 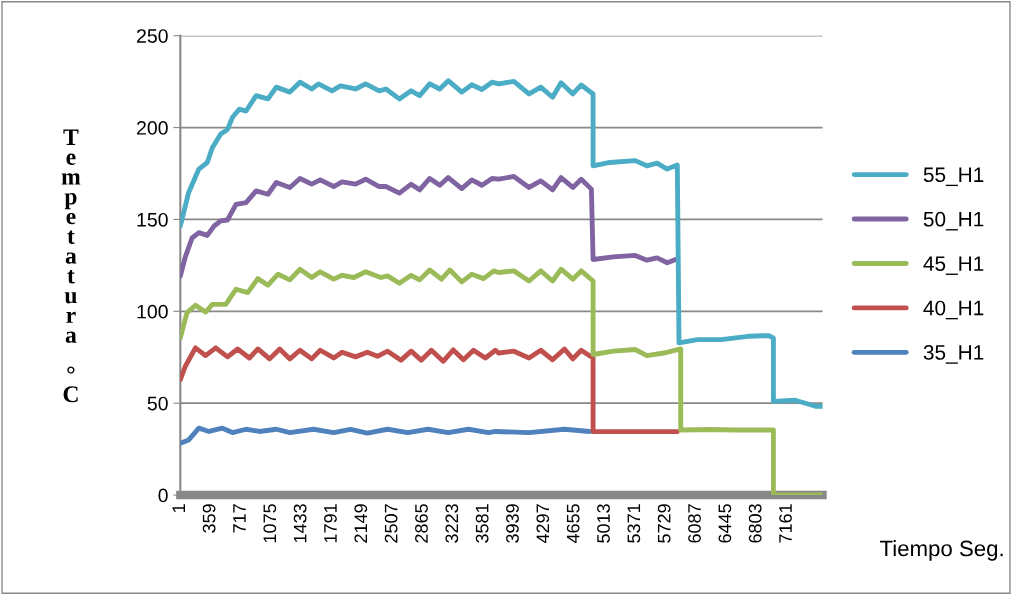 I want to click on x-tick-label: 6803, so click(x=755, y=523).